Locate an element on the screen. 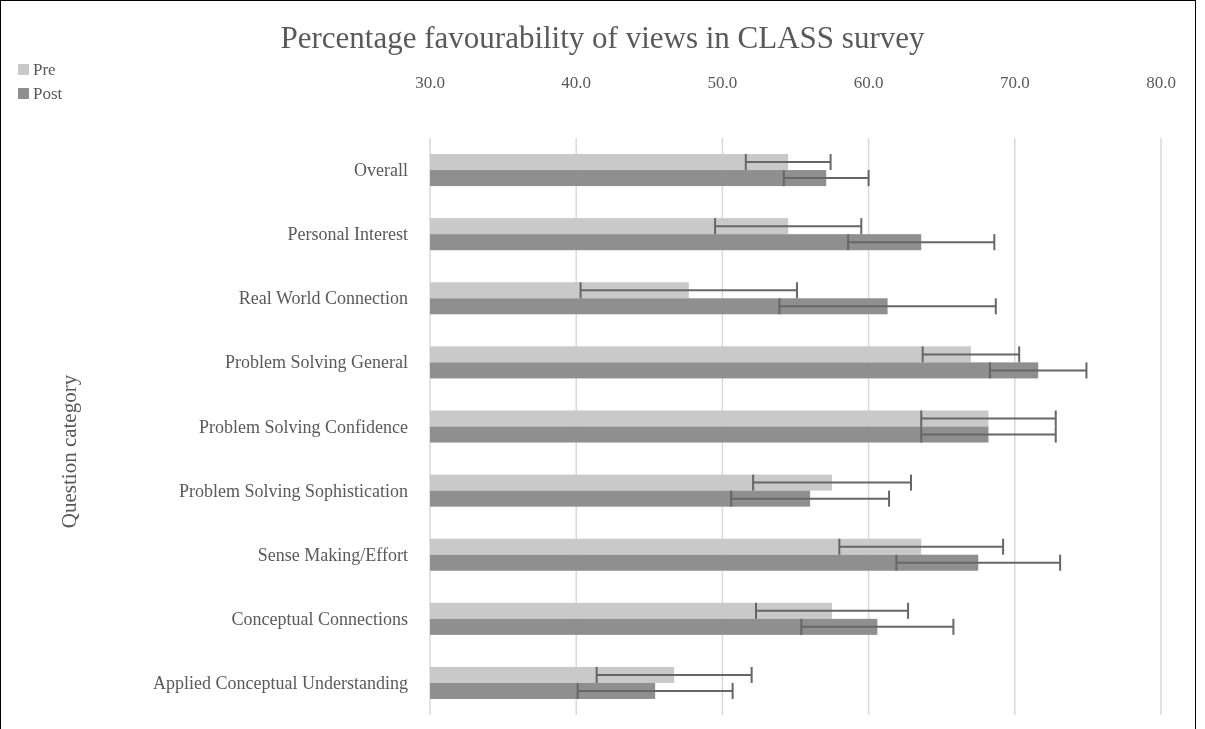  legend-label: Pre is located at coordinates (44, 69).